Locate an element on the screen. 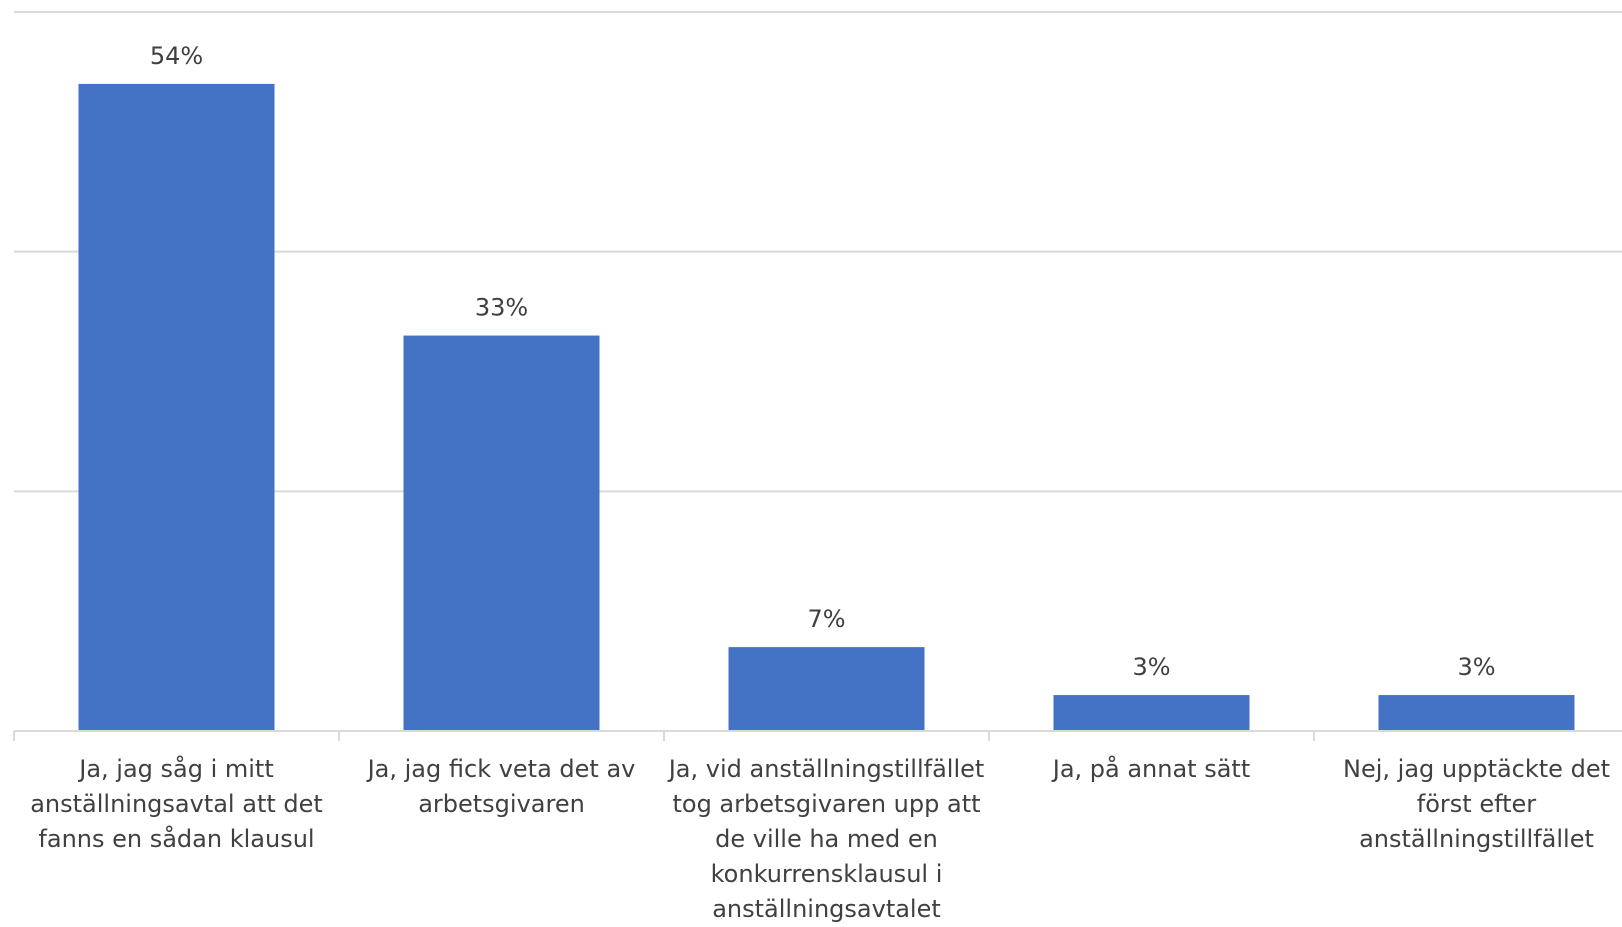  data-label: 7% is located at coordinates (826, 619).